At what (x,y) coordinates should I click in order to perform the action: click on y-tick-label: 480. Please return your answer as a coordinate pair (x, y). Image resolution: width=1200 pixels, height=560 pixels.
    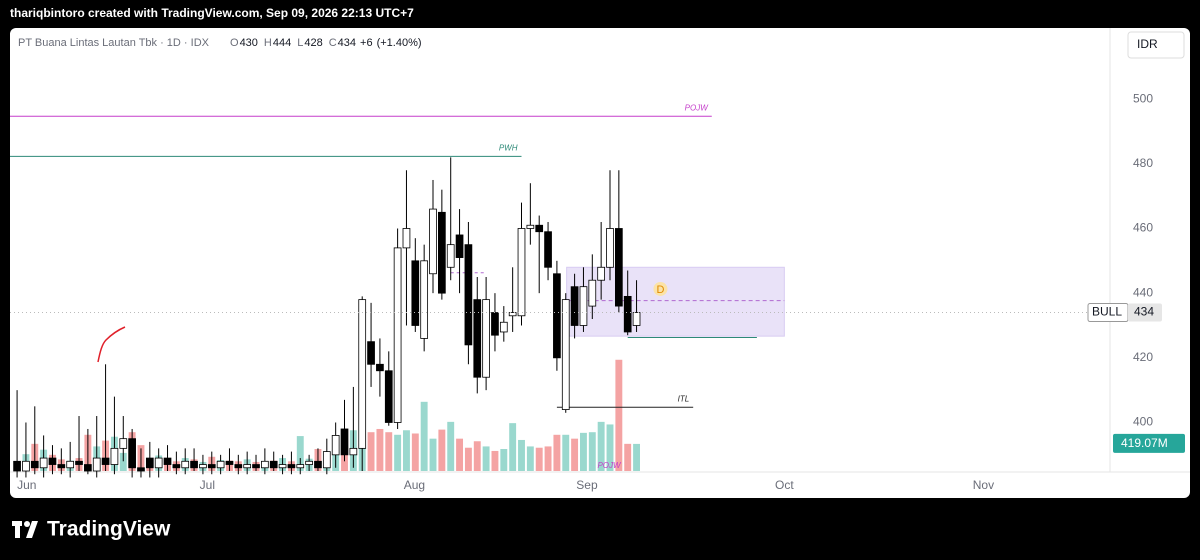
    Looking at the image, I should click on (1143, 163).